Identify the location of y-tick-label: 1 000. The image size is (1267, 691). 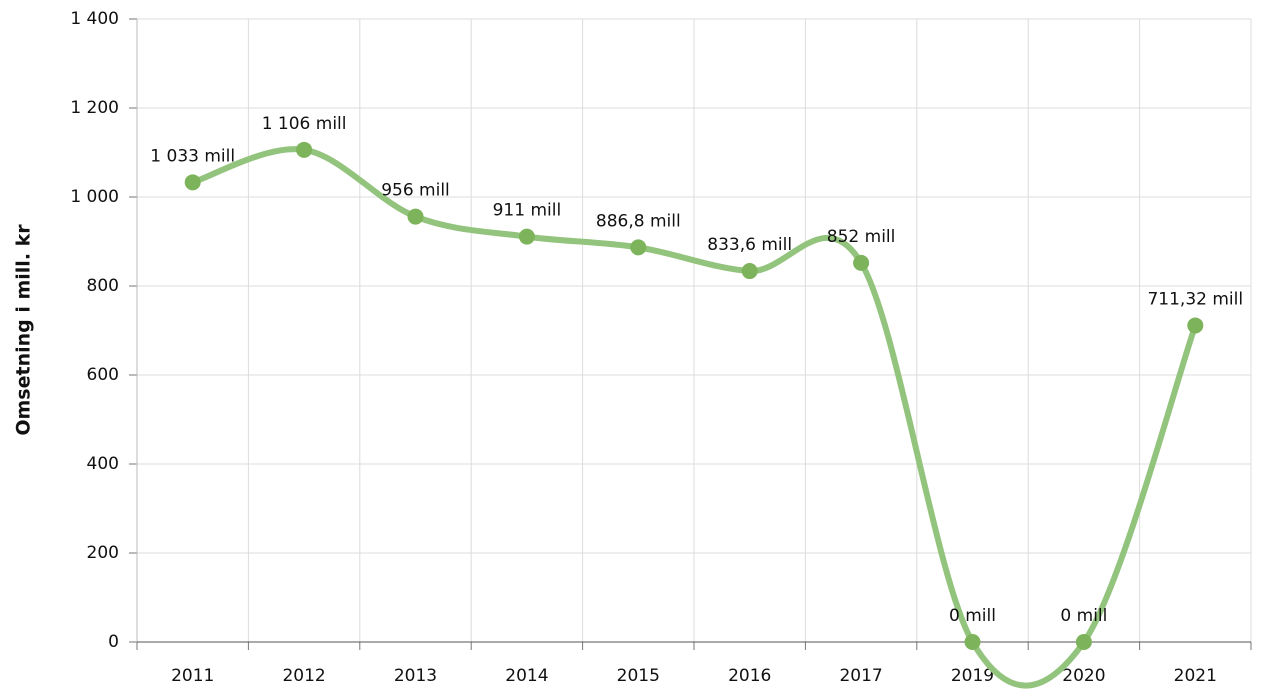
(94, 197).